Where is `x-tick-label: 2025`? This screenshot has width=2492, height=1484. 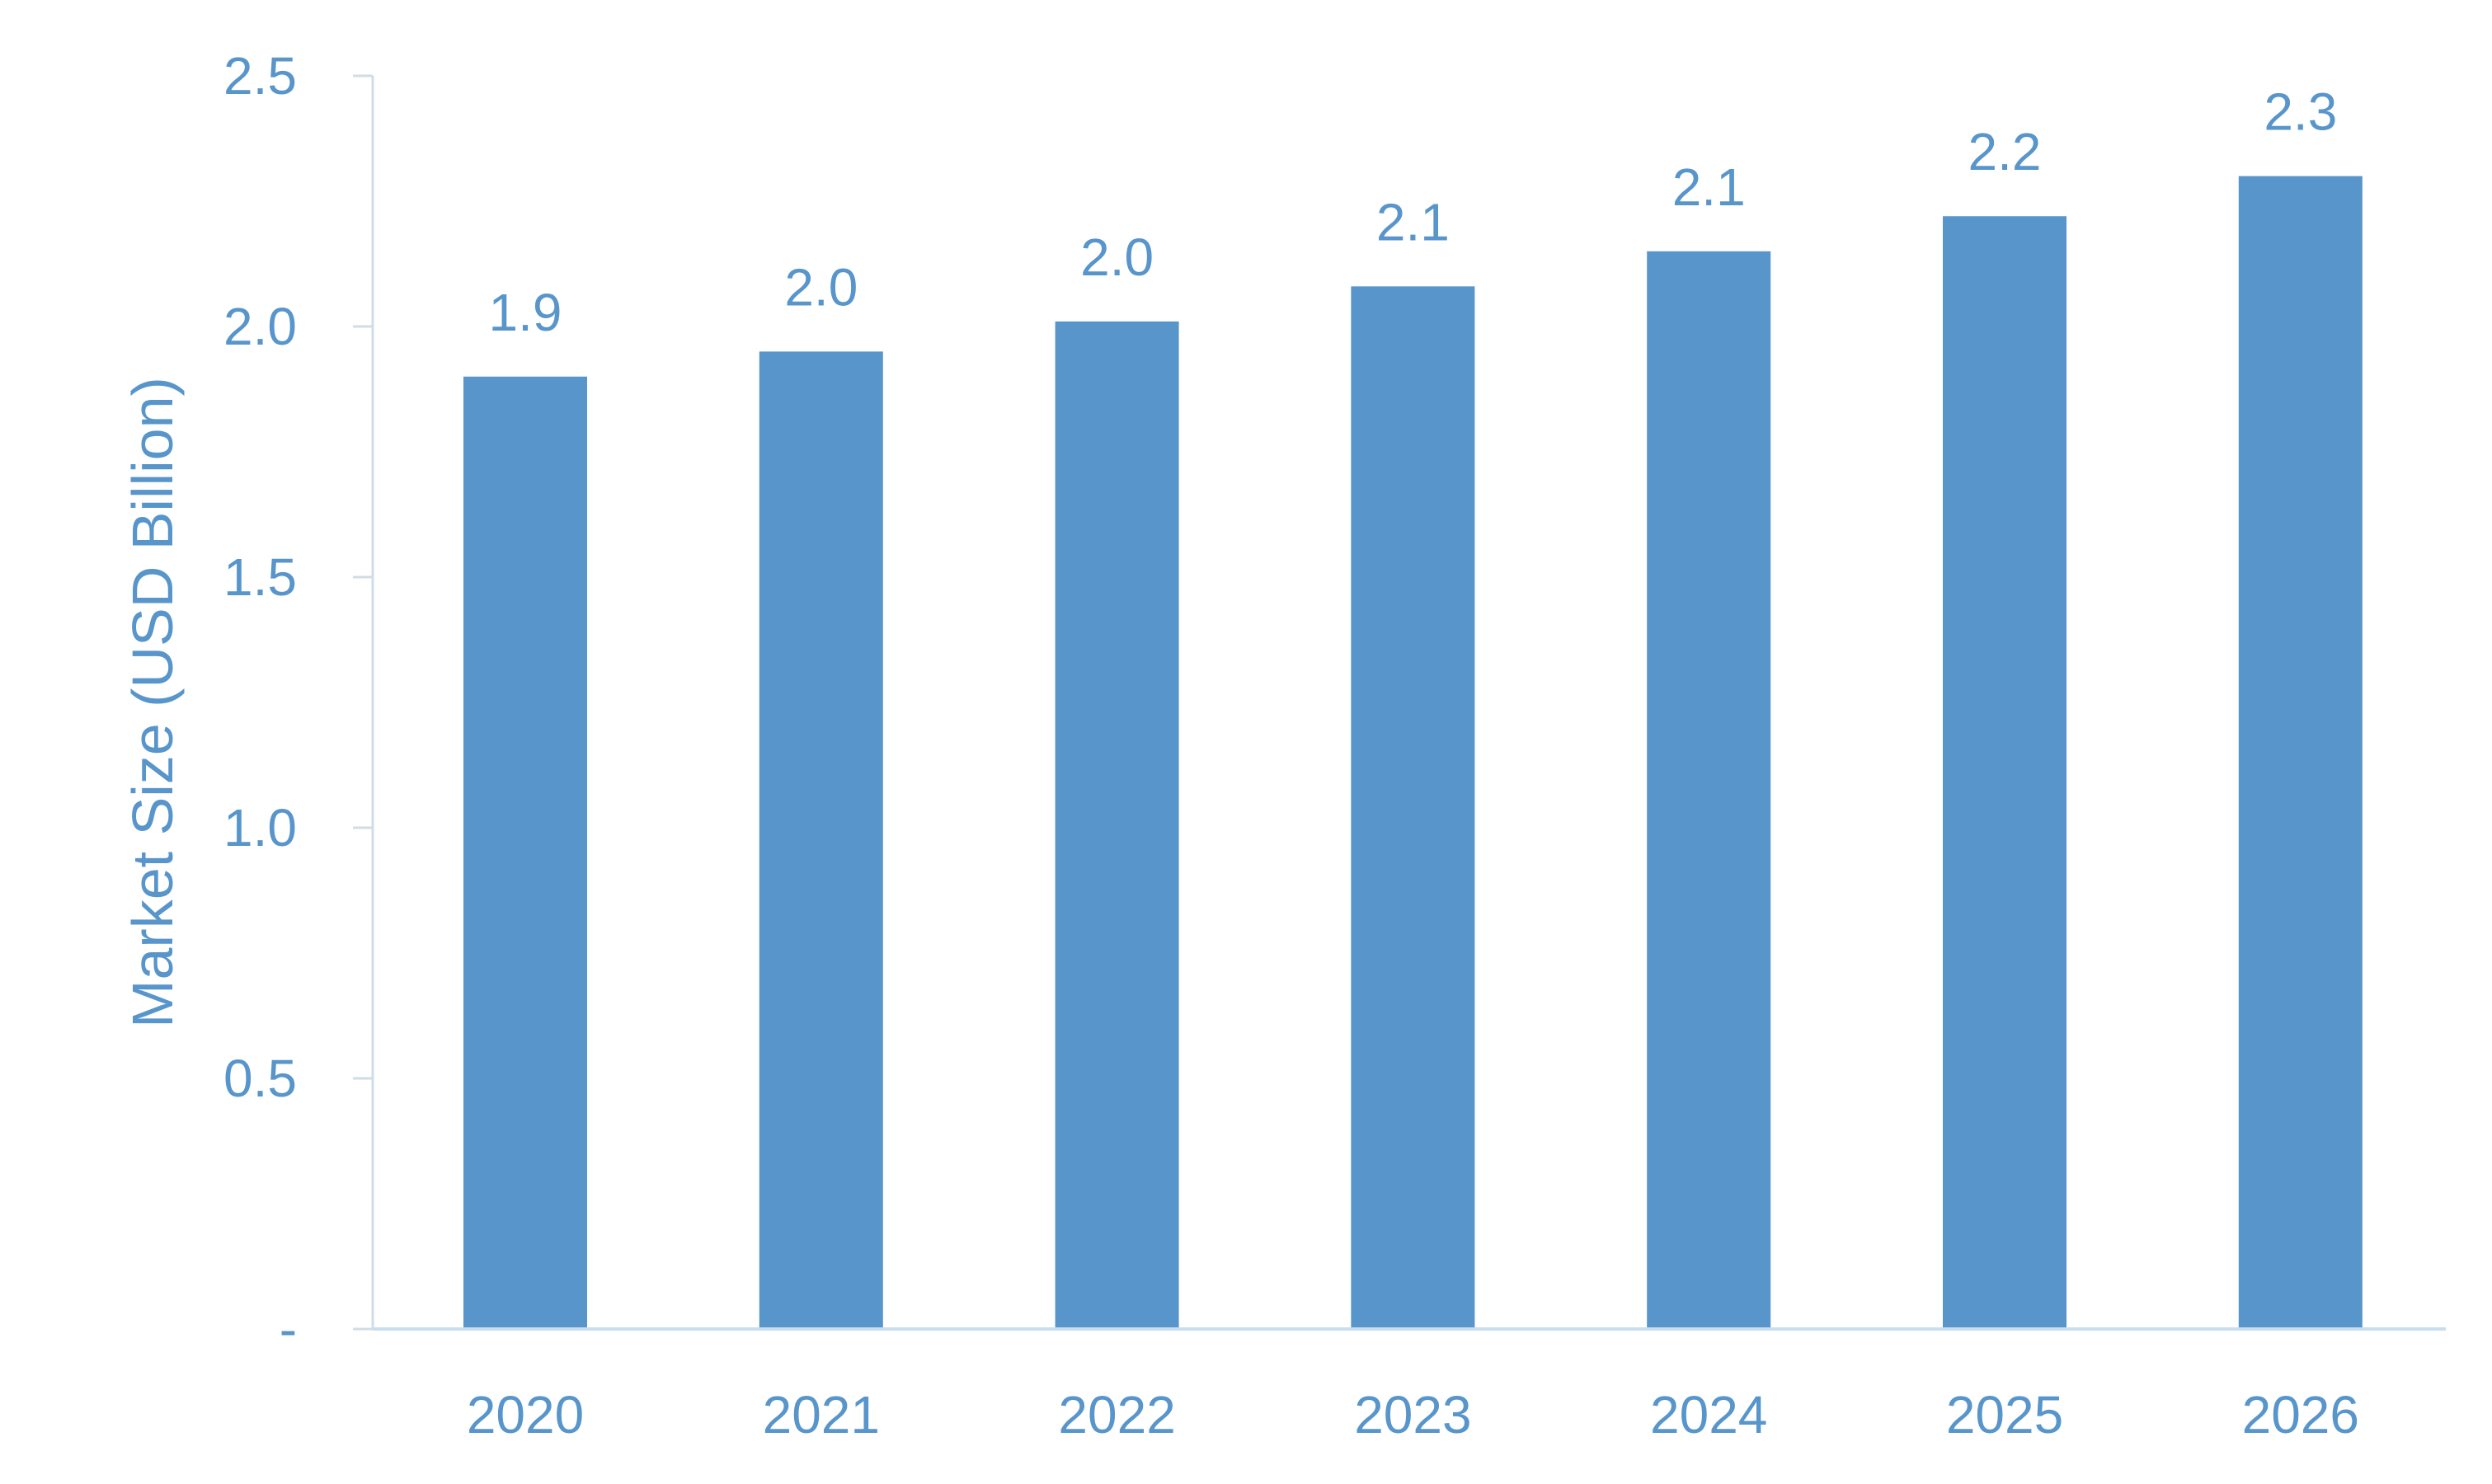 x-tick-label: 2025 is located at coordinates (2005, 1414).